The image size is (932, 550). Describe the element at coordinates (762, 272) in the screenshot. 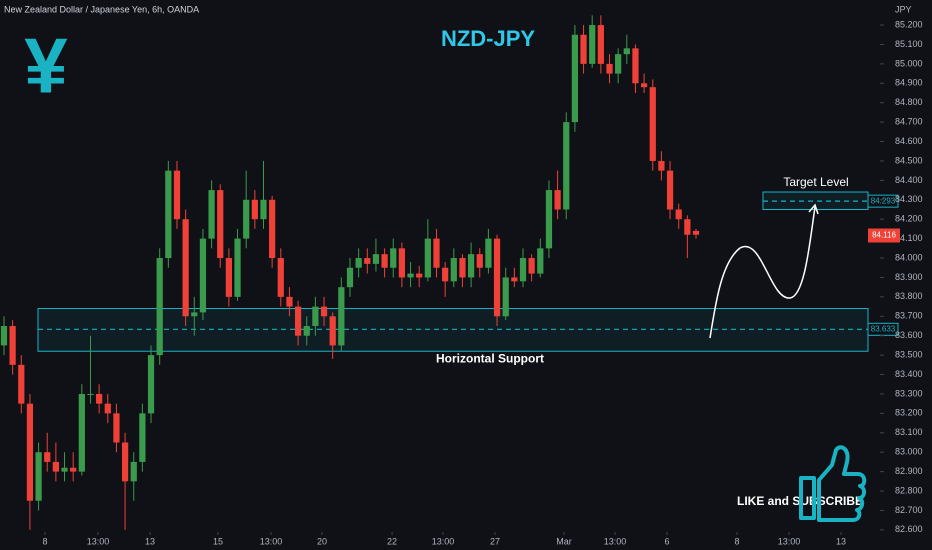

I see `projection-curve` at that location.